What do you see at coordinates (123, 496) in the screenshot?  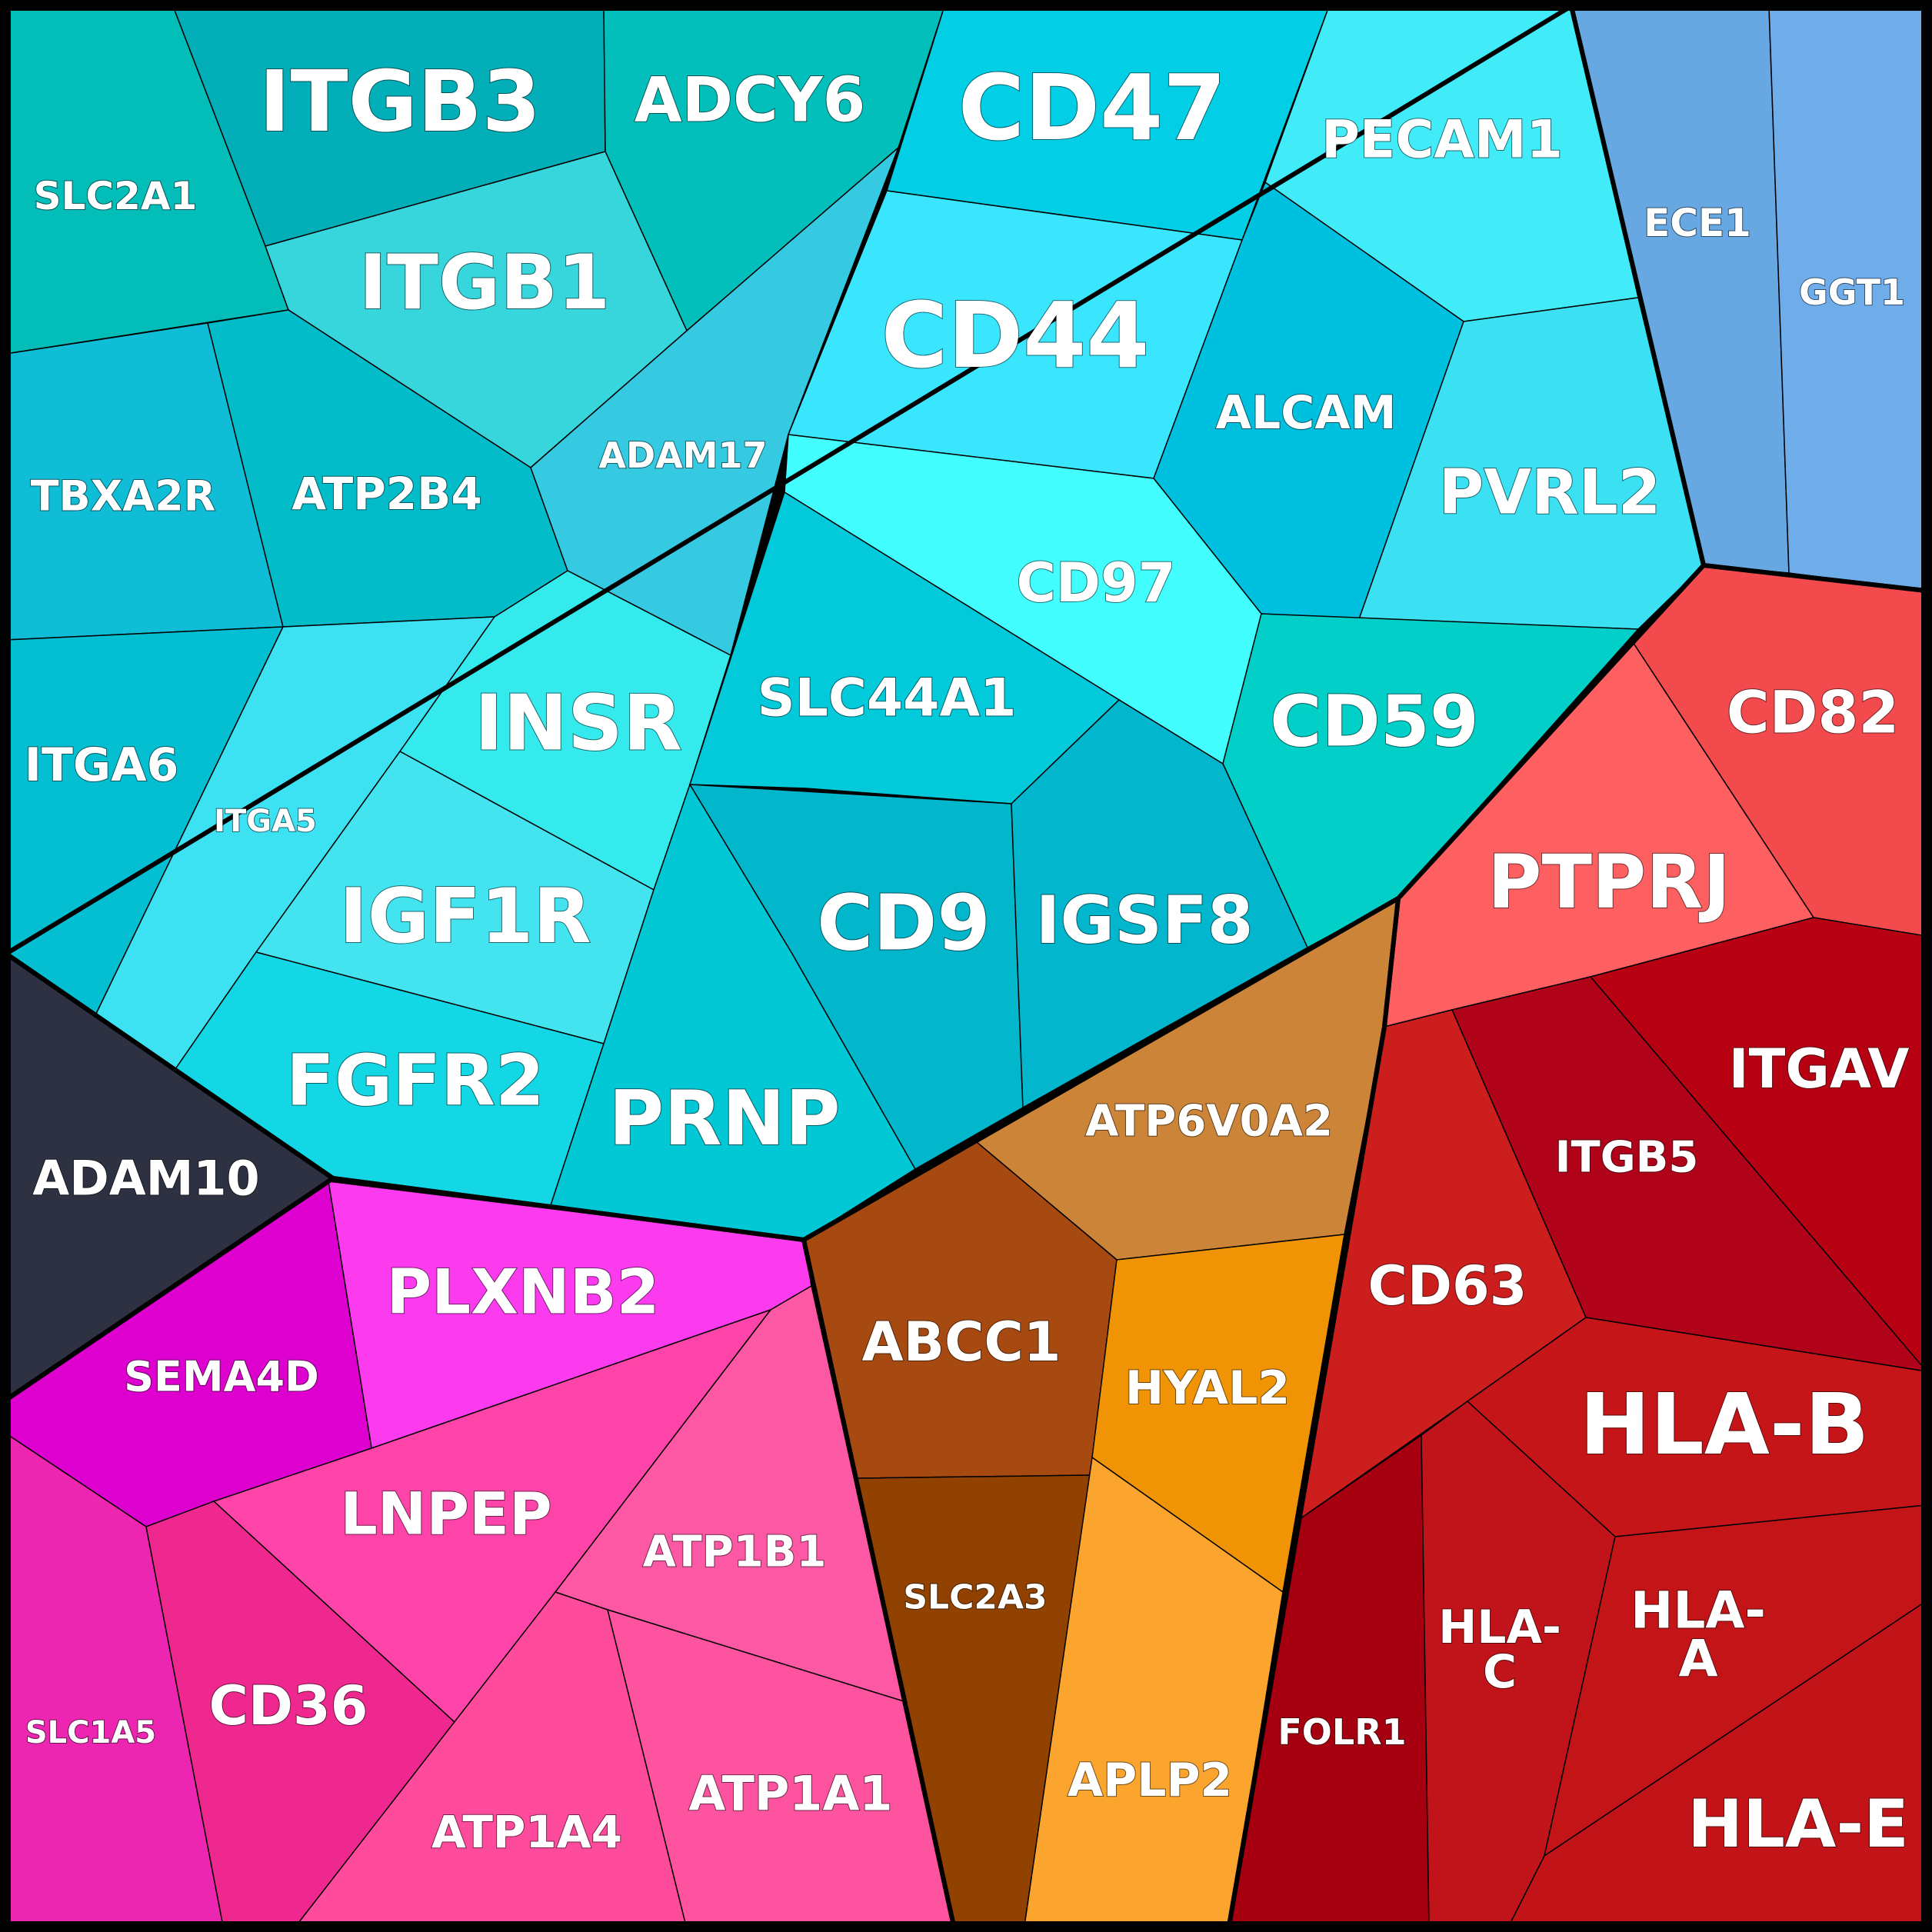 I see `cell-label-tbxa2r: TBXA2R` at bounding box center [123, 496].